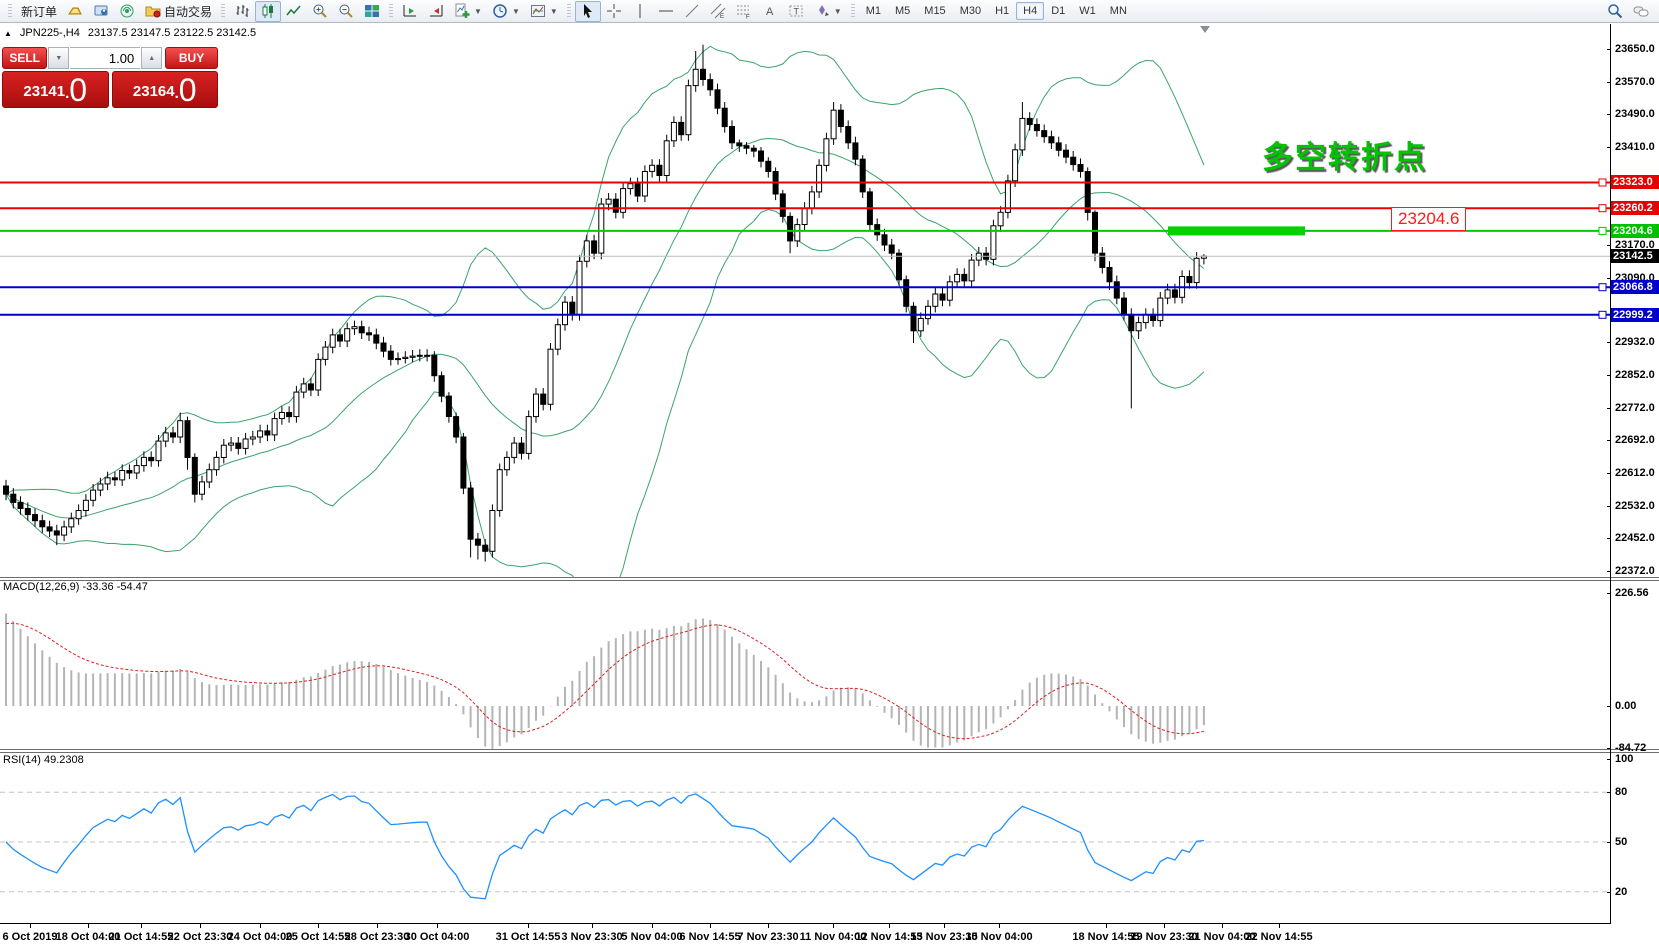 This screenshot has height=947, width=1659. What do you see at coordinates (903, 11) in the screenshot?
I see `timeframe-m5: M5` at bounding box center [903, 11].